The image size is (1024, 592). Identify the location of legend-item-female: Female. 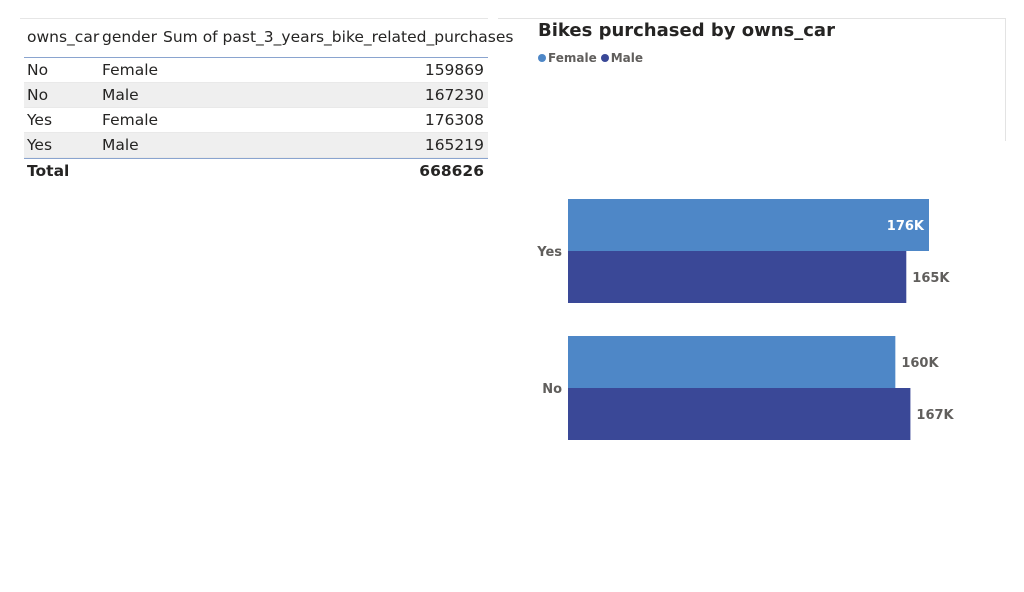
(567, 58).